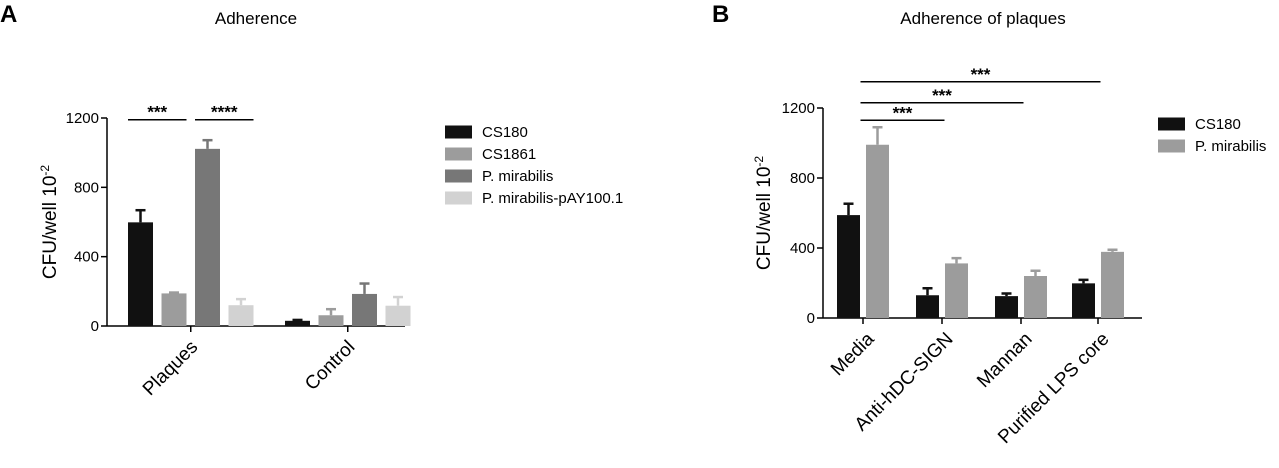  I want to click on panel-a-title: Adherence, so click(256, 18).